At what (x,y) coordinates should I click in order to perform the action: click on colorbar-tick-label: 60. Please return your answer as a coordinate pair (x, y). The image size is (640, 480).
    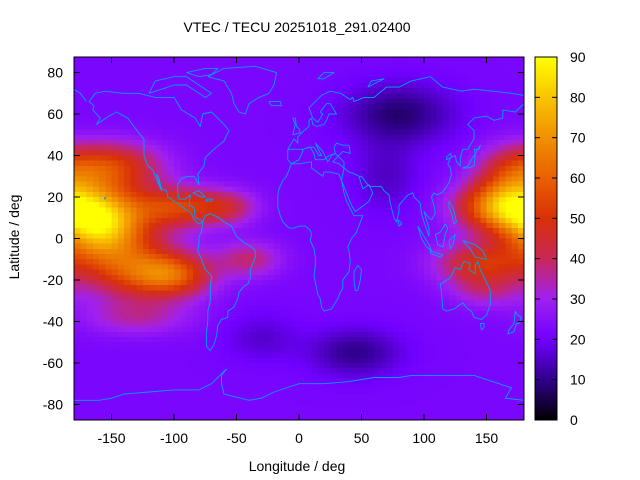
    Looking at the image, I should click on (578, 178).